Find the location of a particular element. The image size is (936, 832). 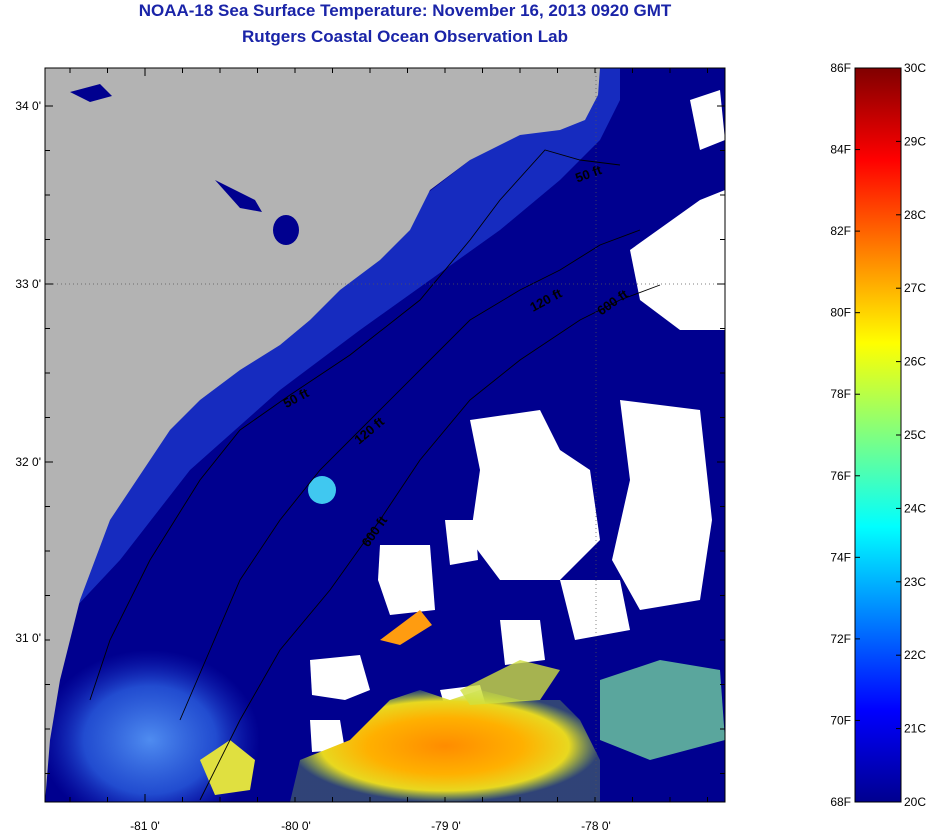

lon-tick-label: -78 0' is located at coordinates (596, 825).